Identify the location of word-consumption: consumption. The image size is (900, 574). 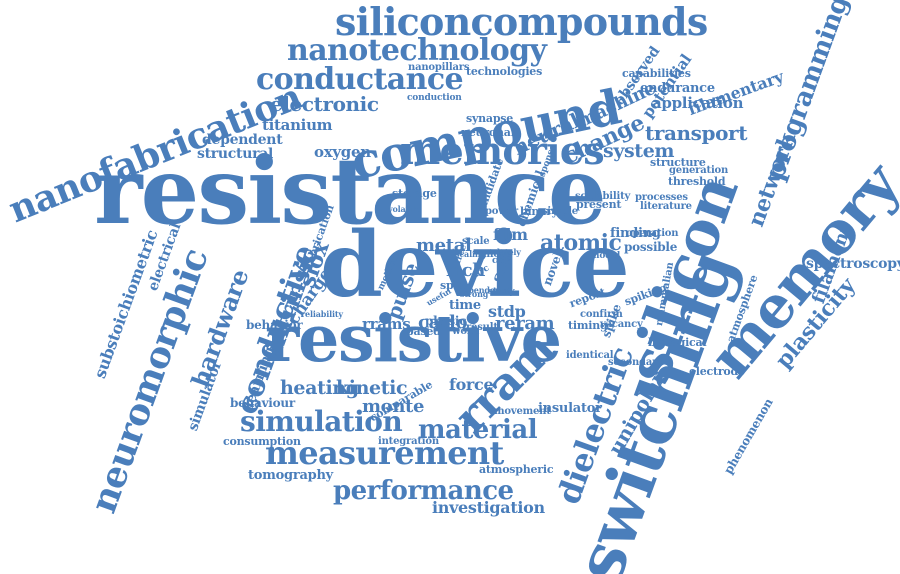
(262, 441).